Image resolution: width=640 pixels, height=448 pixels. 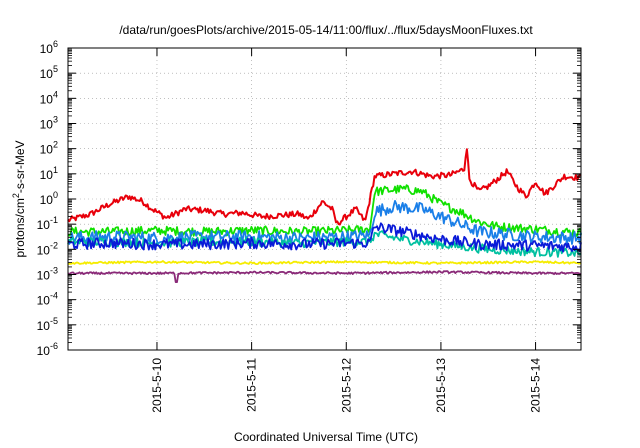 I want to click on y-tick-label: 10³, so click(x=49, y=123).